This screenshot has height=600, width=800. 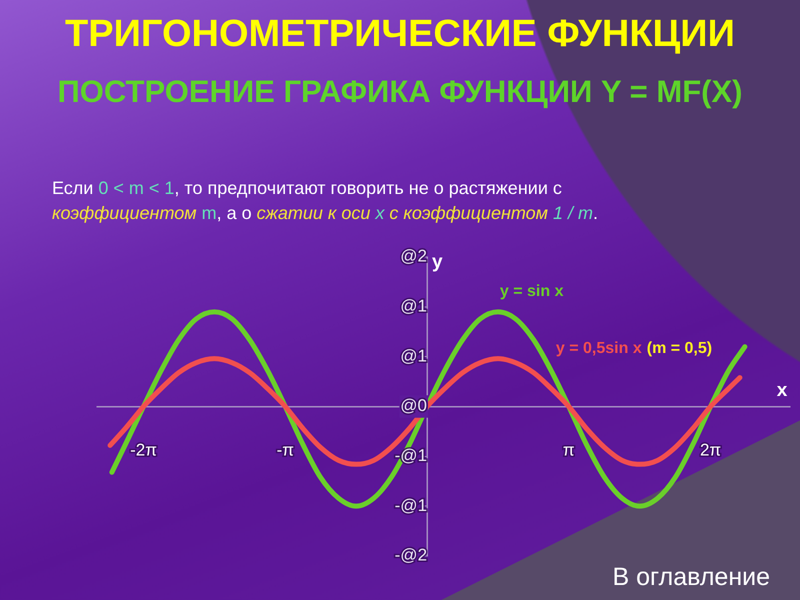 What do you see at coordinates (782, 391) in the screenshot?
I see `x-axis-title: x` at bounding box center [782, 391].